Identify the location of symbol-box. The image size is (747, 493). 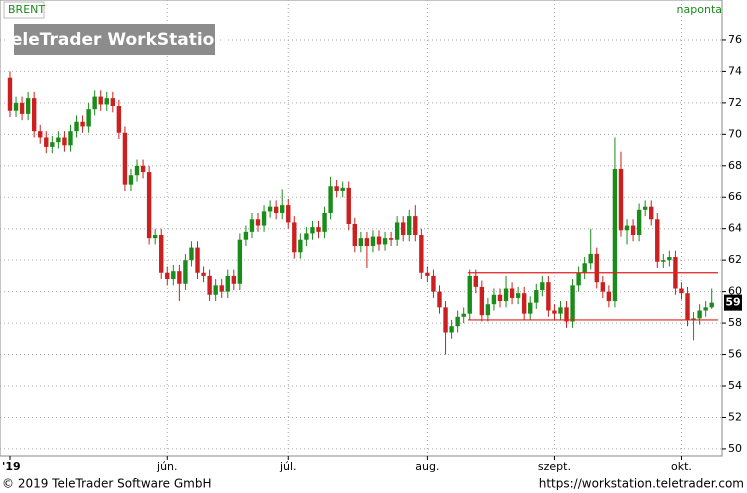
(24, 10).